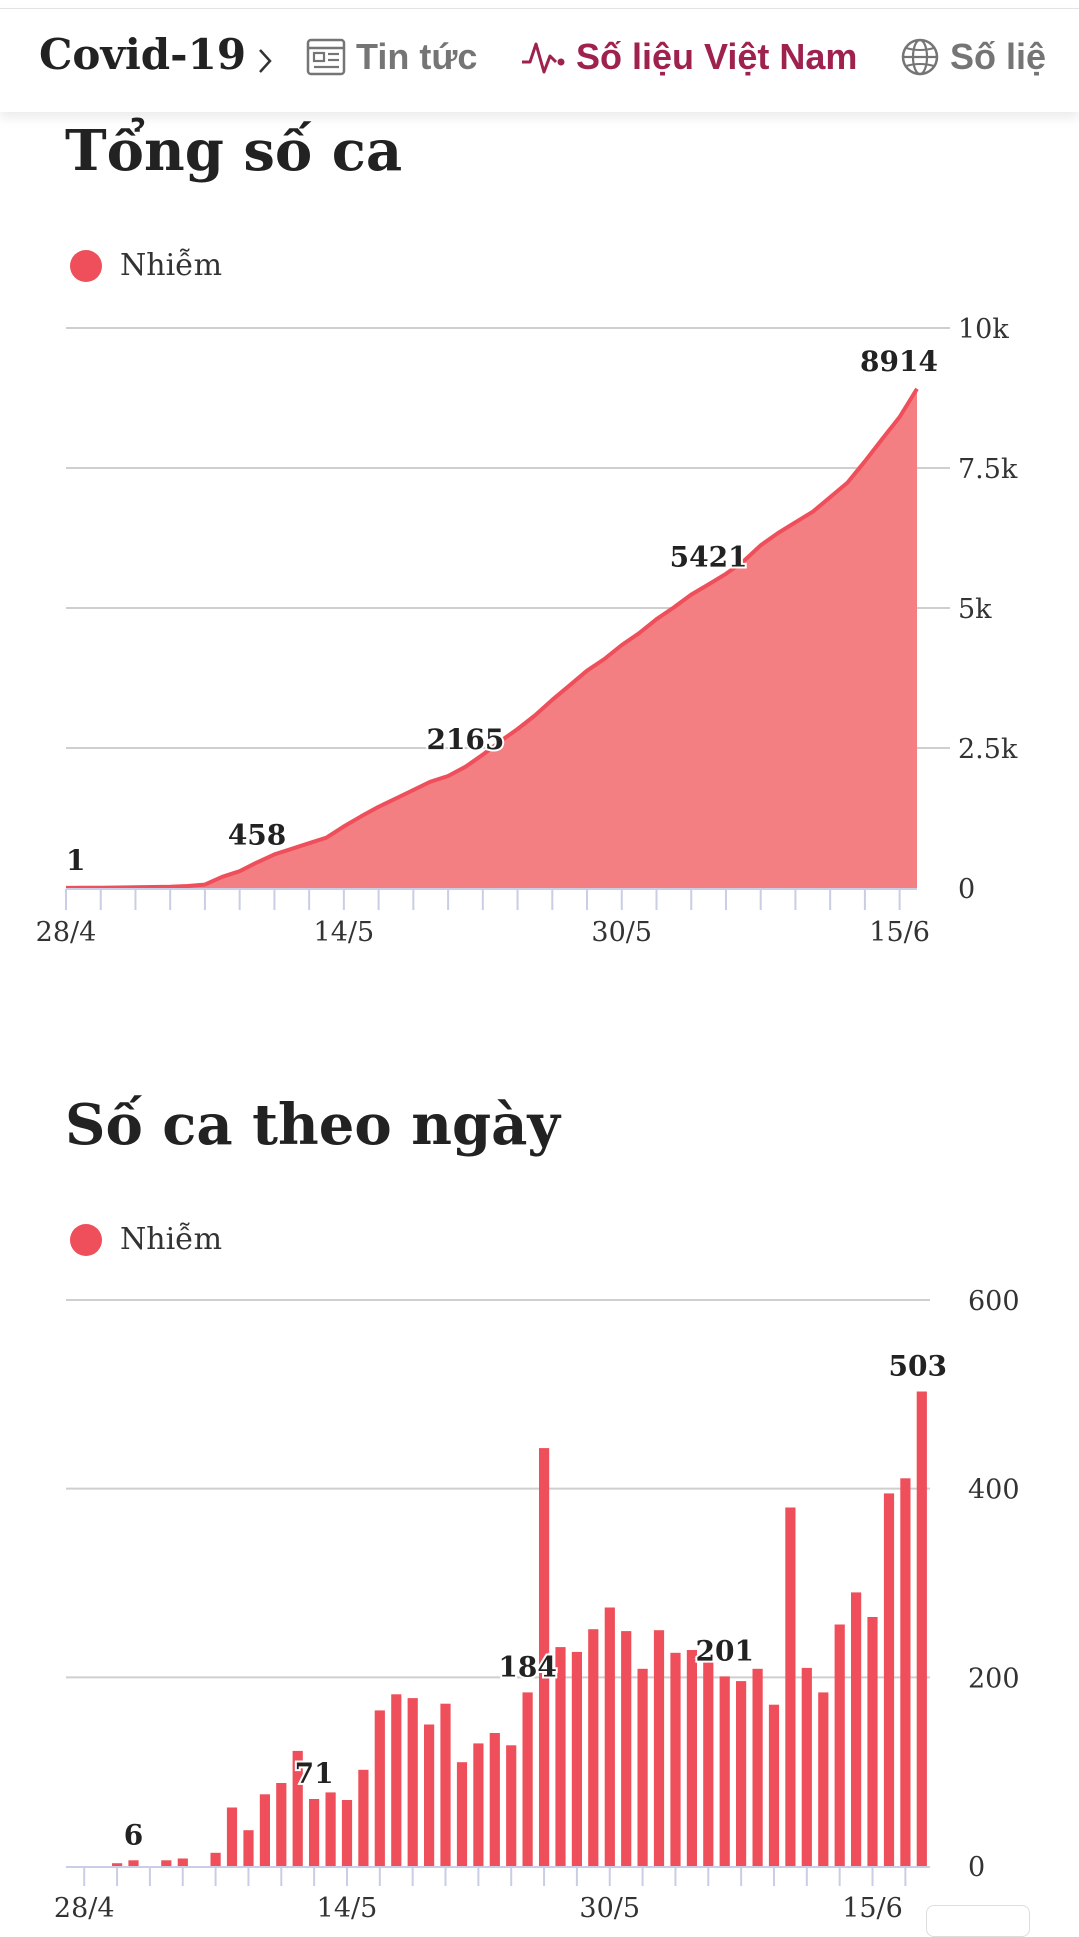  I want to click on globe-icon, so click(920, 57).